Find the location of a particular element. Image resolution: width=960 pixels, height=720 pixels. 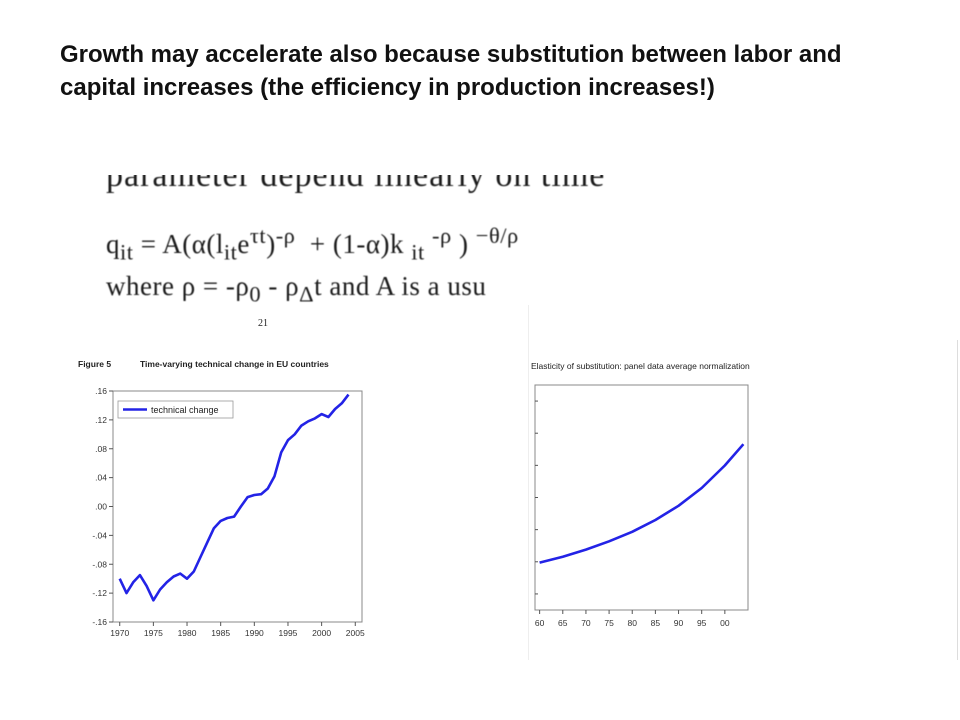

y-tick-label: -.04 is located at coordinates (99, 535).